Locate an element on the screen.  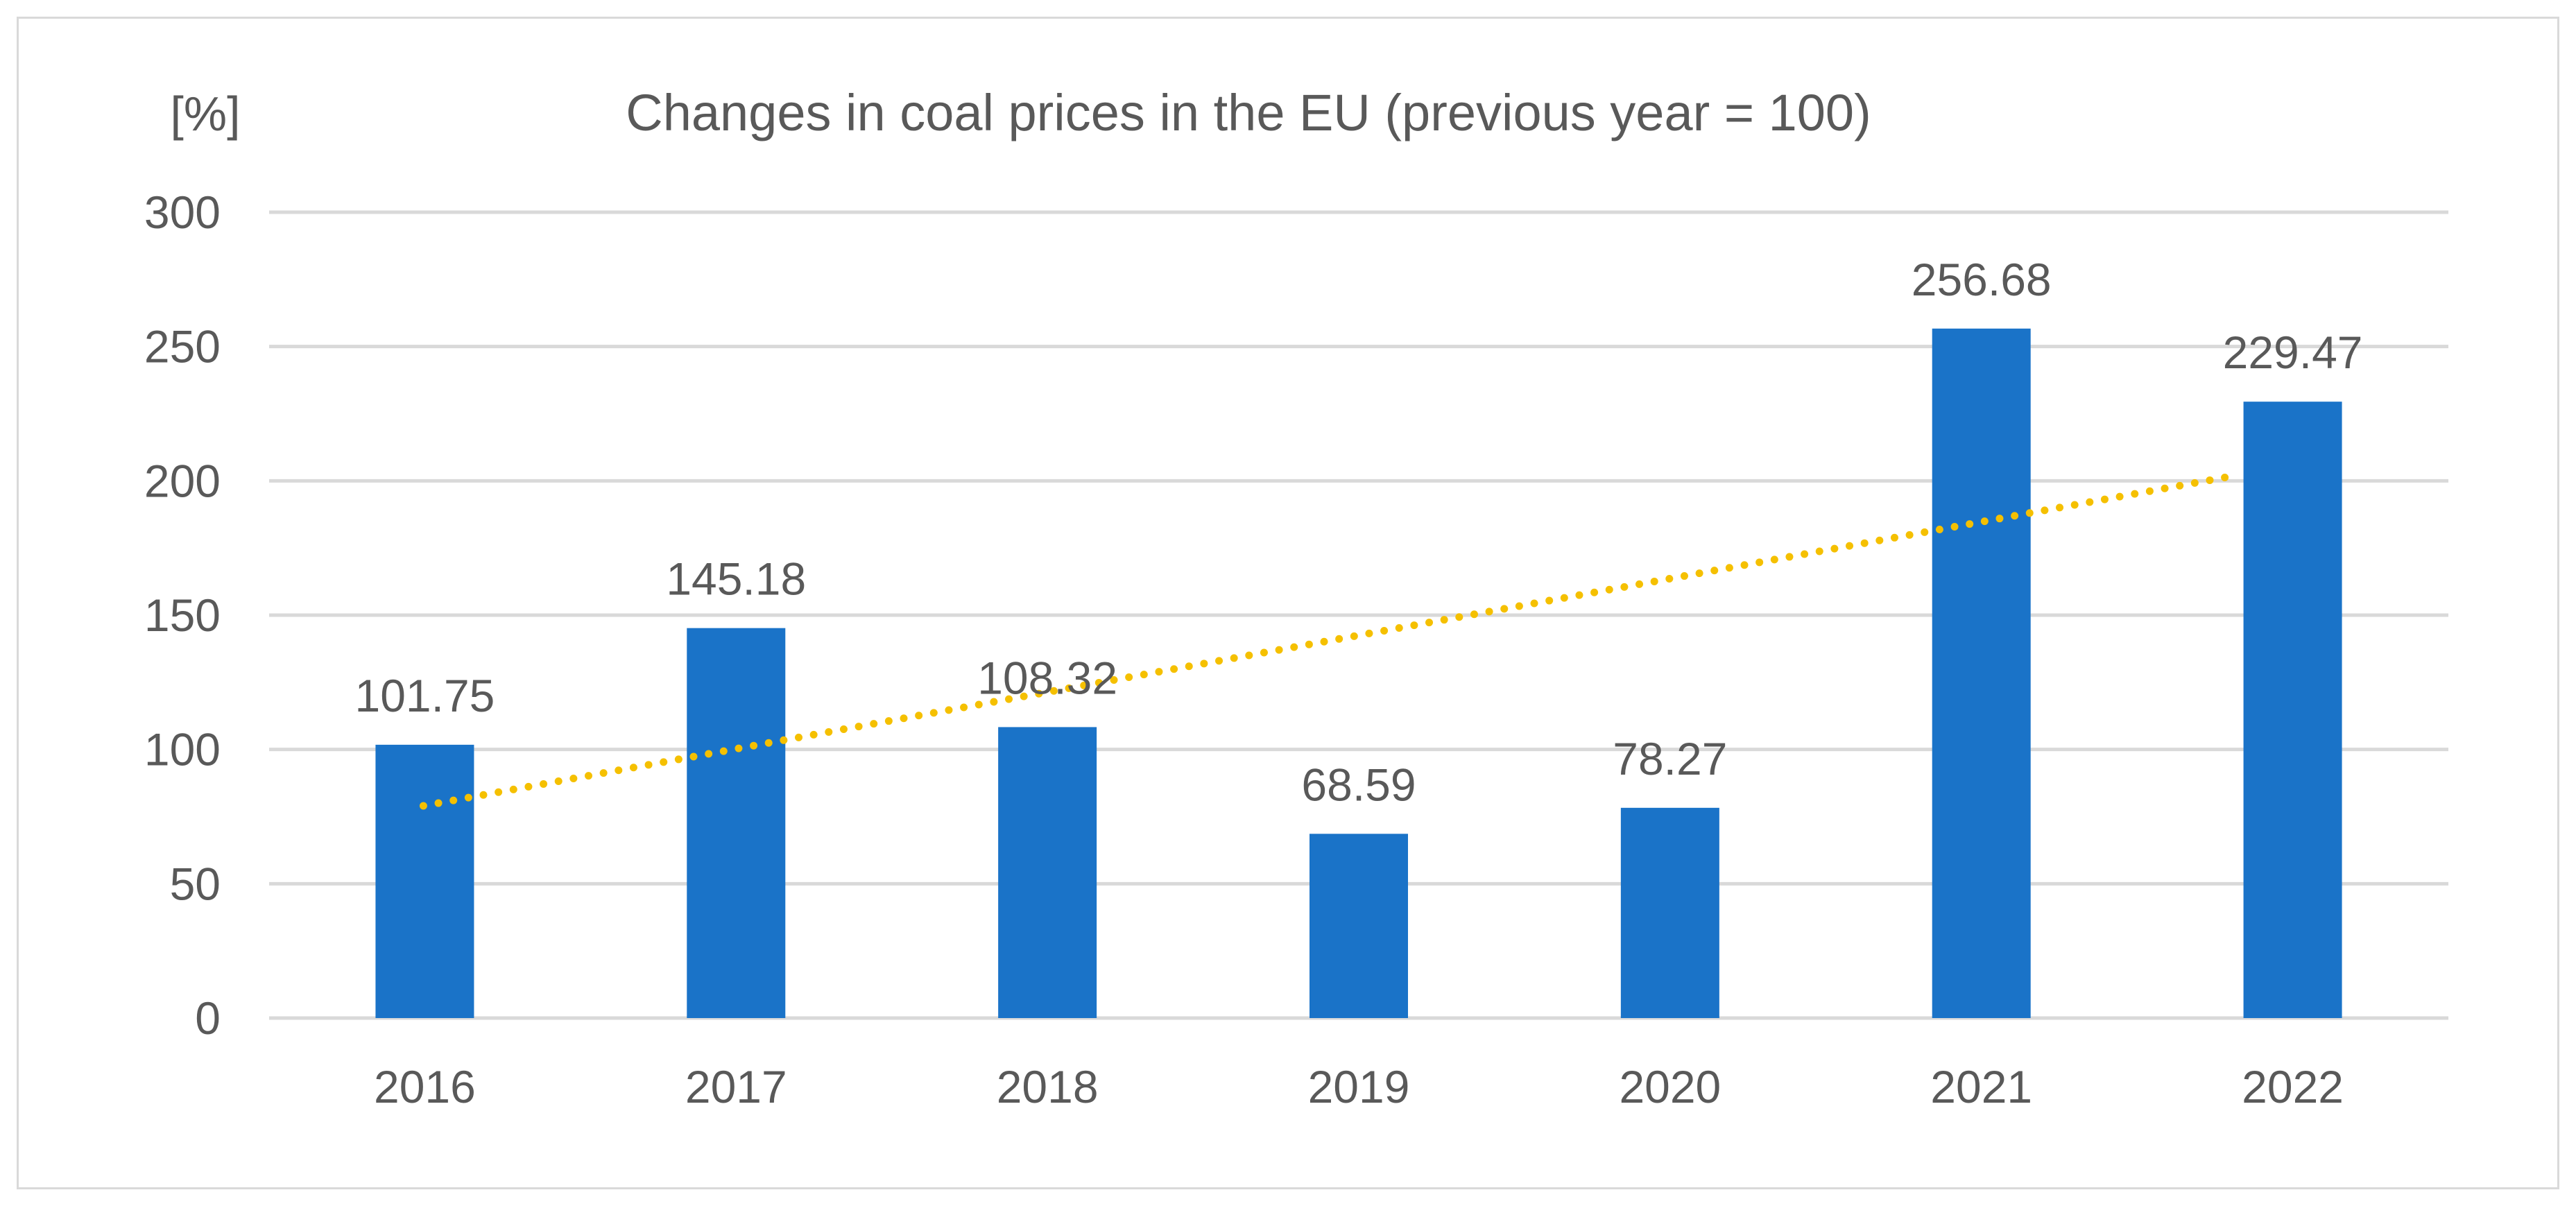
y-tick-label: 0 is located at coordinates (208, 1018).